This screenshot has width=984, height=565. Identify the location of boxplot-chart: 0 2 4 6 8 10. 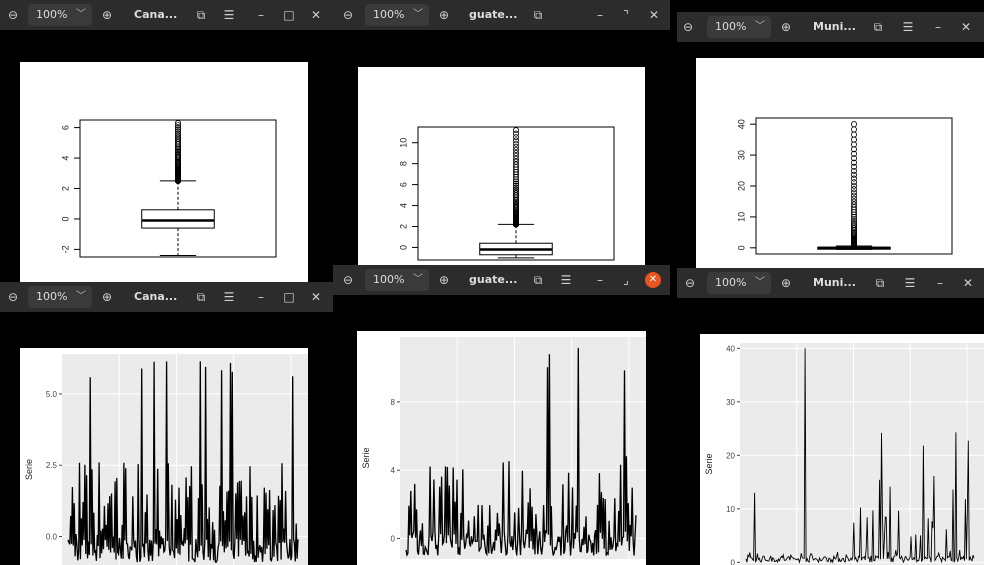
(506, 193).